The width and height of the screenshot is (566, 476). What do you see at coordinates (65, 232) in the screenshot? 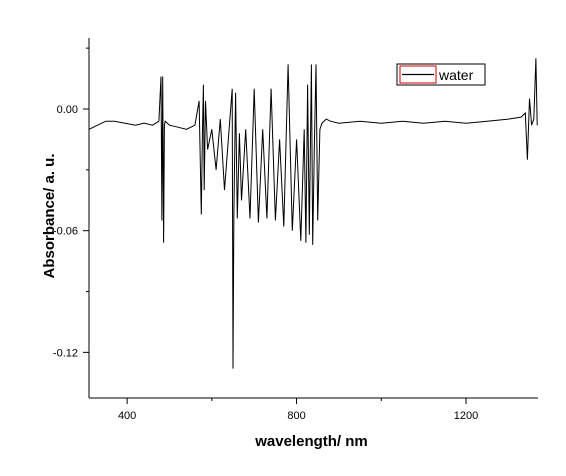
I see `y-tick-label: -0.06` at bounding box center [65, 232].